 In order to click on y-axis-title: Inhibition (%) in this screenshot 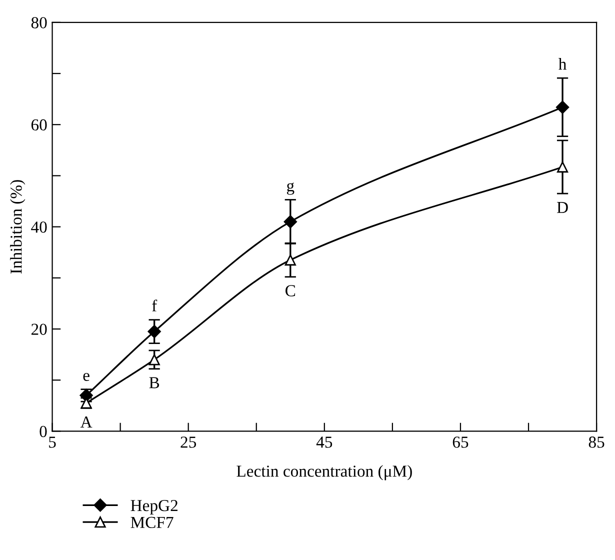, I will do `click(18, 227)`.